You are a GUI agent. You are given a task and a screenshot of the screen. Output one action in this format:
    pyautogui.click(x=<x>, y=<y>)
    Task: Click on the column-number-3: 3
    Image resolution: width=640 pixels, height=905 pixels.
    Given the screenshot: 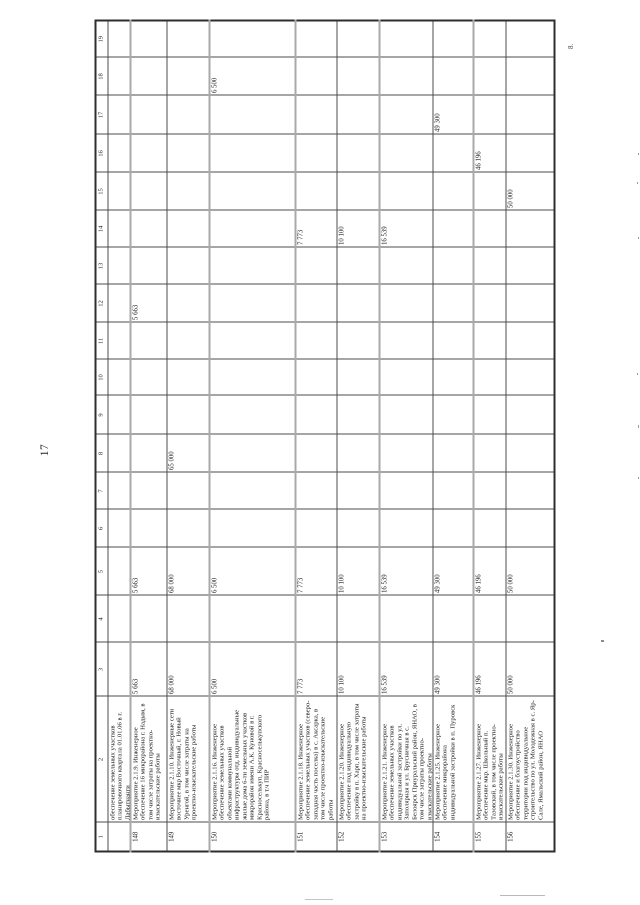 What is the action you would take?
    pyautogui.click(x=101, y=669)
    